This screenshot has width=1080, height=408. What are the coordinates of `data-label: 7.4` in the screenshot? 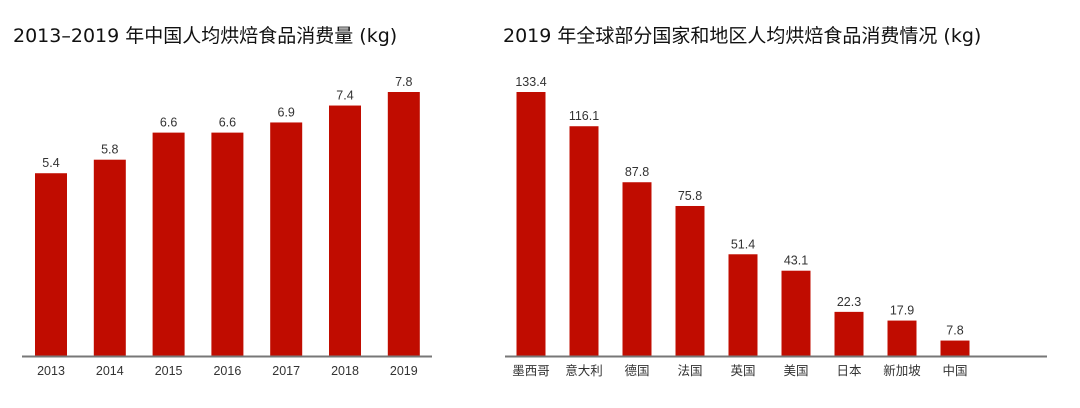 It's located at (344, 96).